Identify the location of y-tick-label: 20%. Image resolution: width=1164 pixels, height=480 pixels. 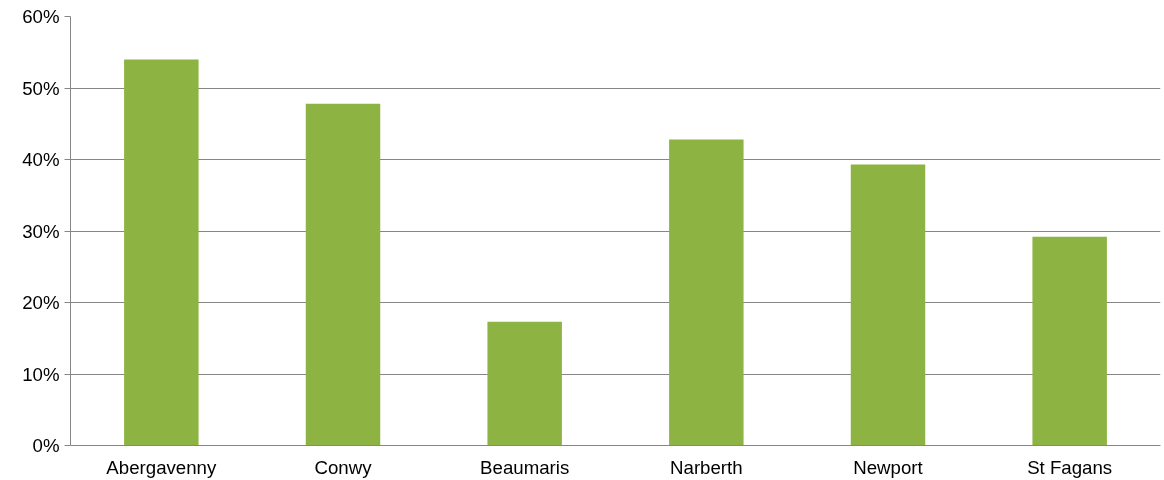
(41, 302).